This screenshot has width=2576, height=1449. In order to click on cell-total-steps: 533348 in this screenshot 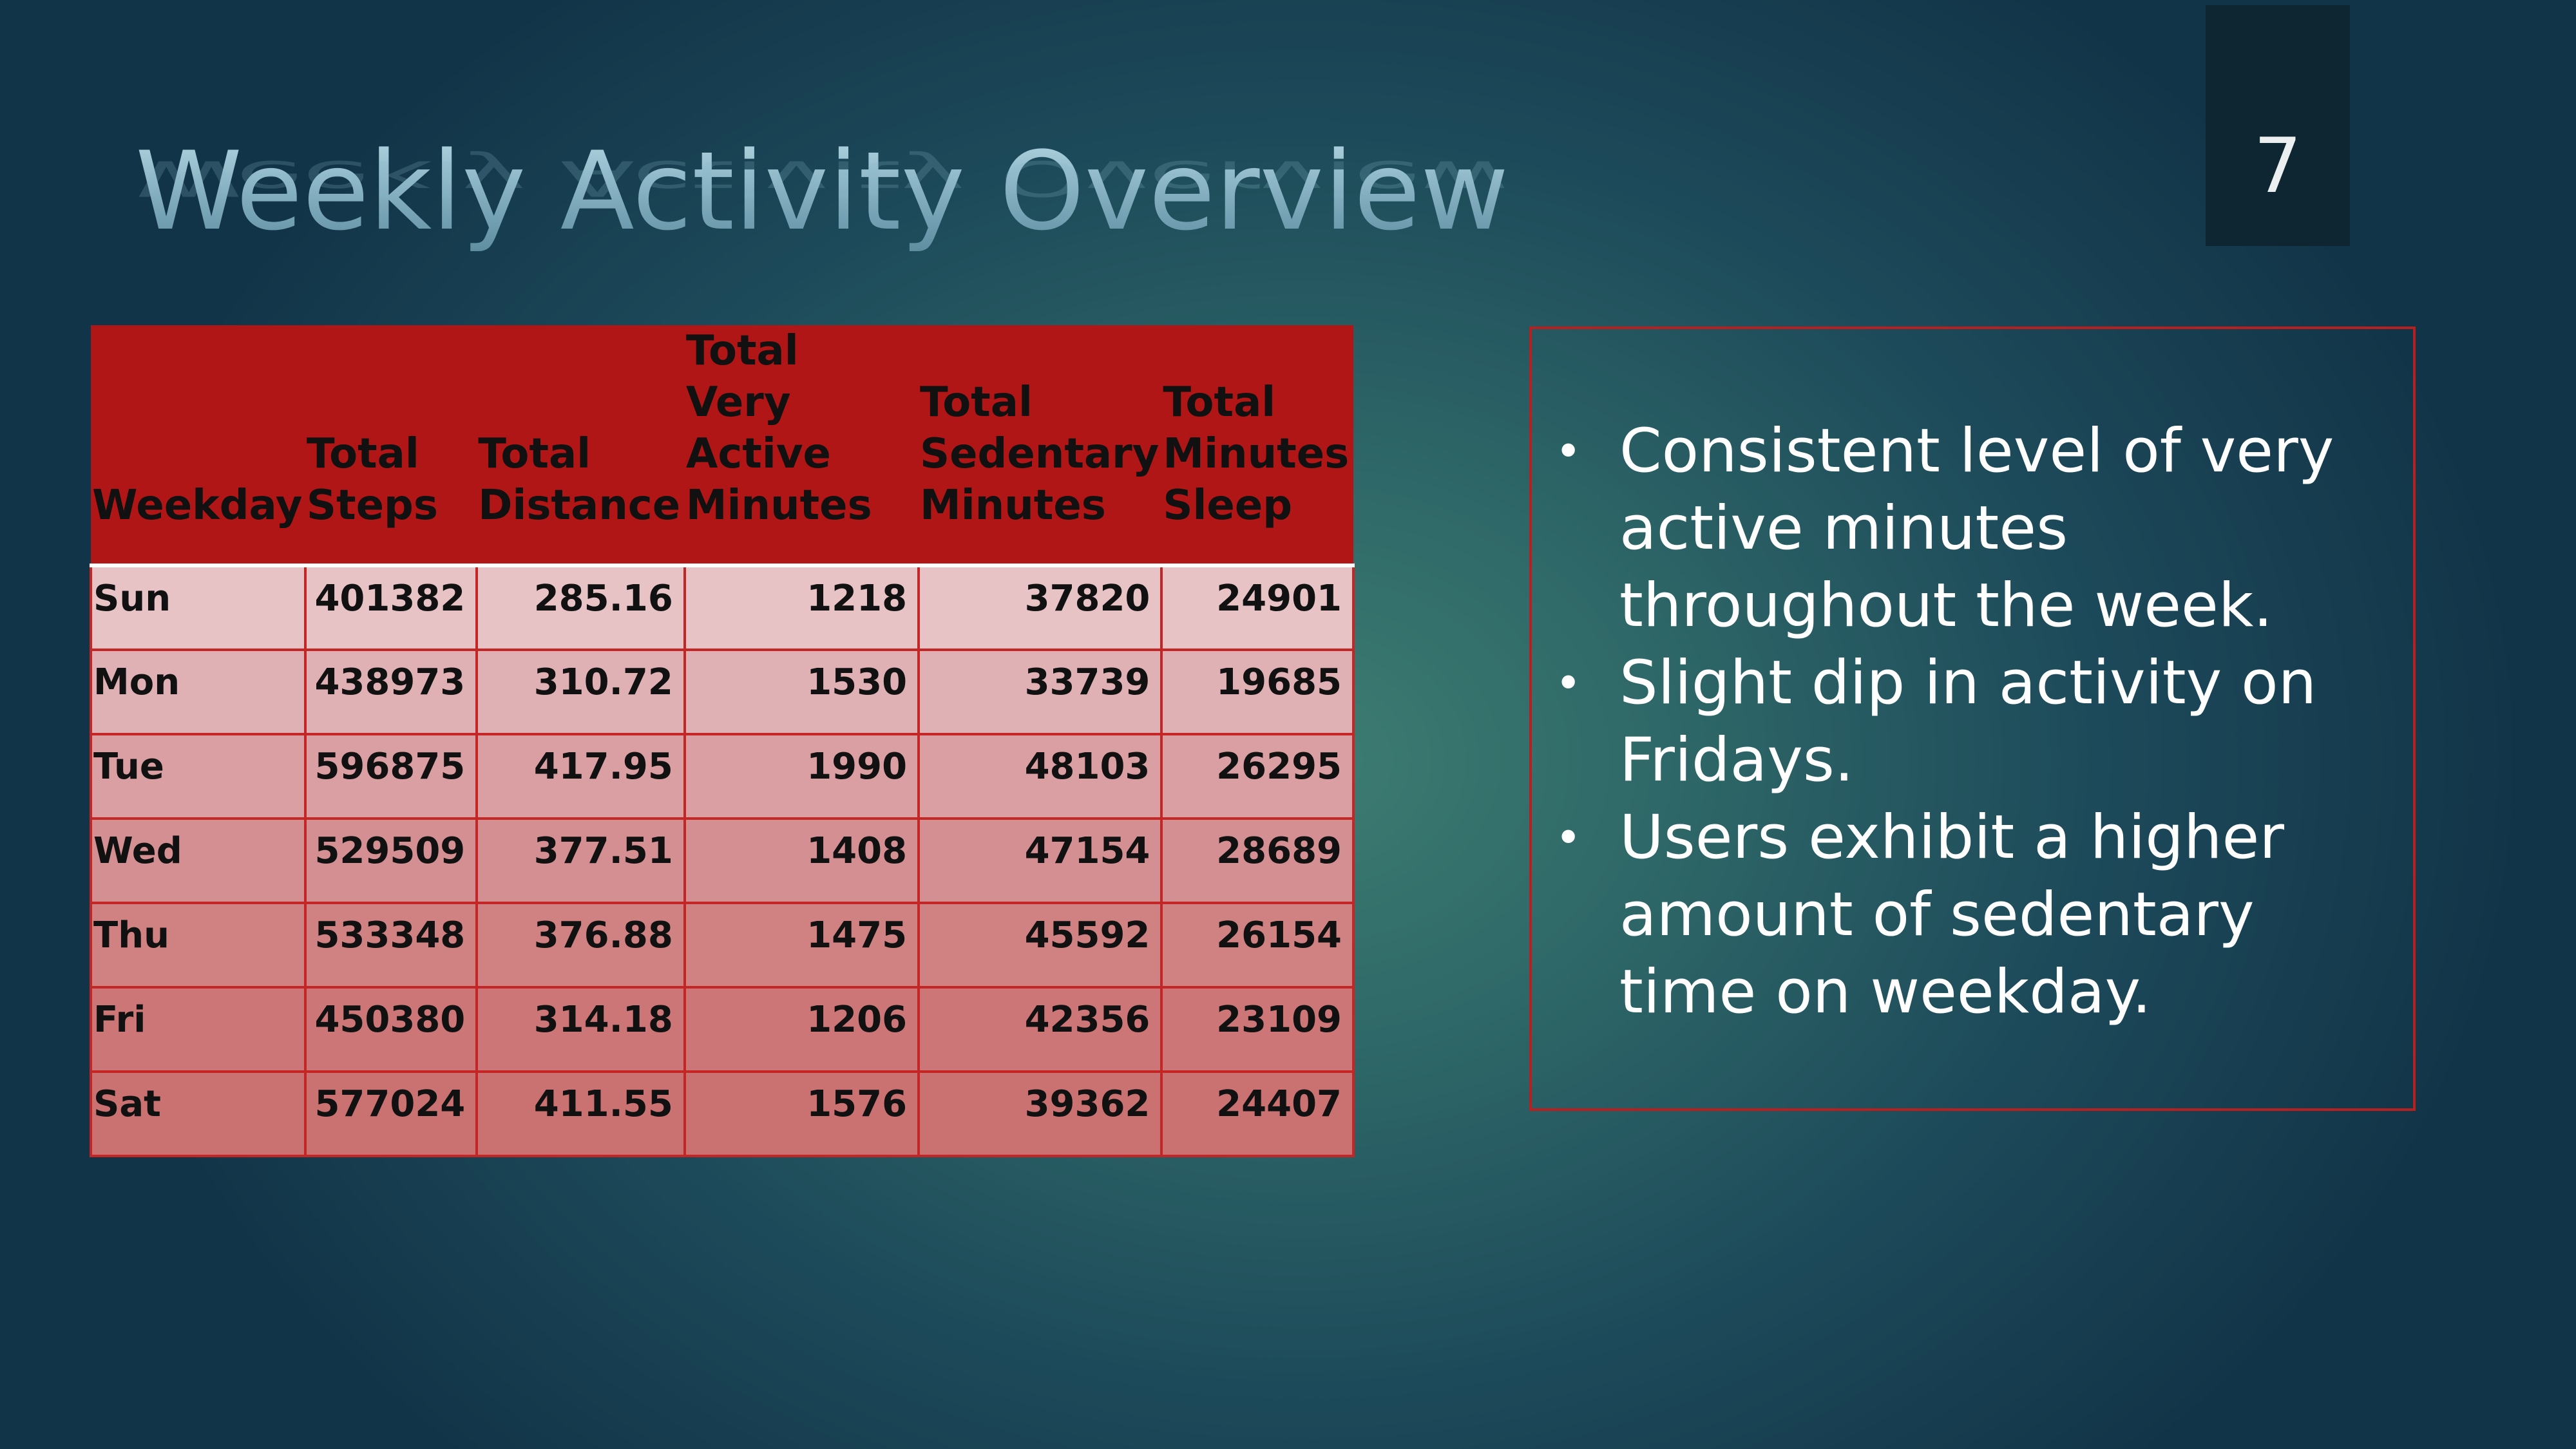, I will do `click(391, 945)`.